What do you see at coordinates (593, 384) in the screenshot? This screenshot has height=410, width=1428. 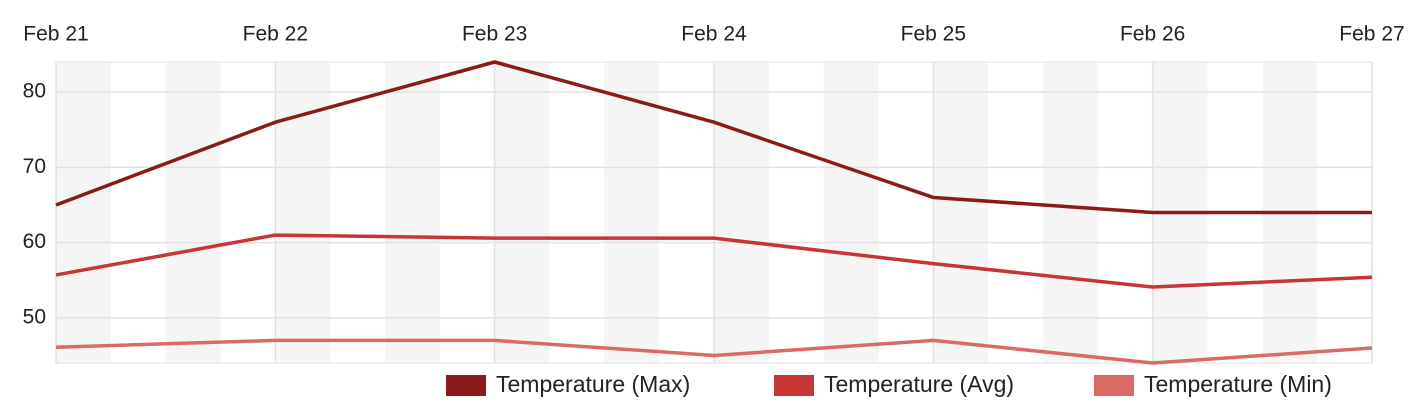 I see `legend-label: Temperature (Max)` at bounding box center [593, 384].